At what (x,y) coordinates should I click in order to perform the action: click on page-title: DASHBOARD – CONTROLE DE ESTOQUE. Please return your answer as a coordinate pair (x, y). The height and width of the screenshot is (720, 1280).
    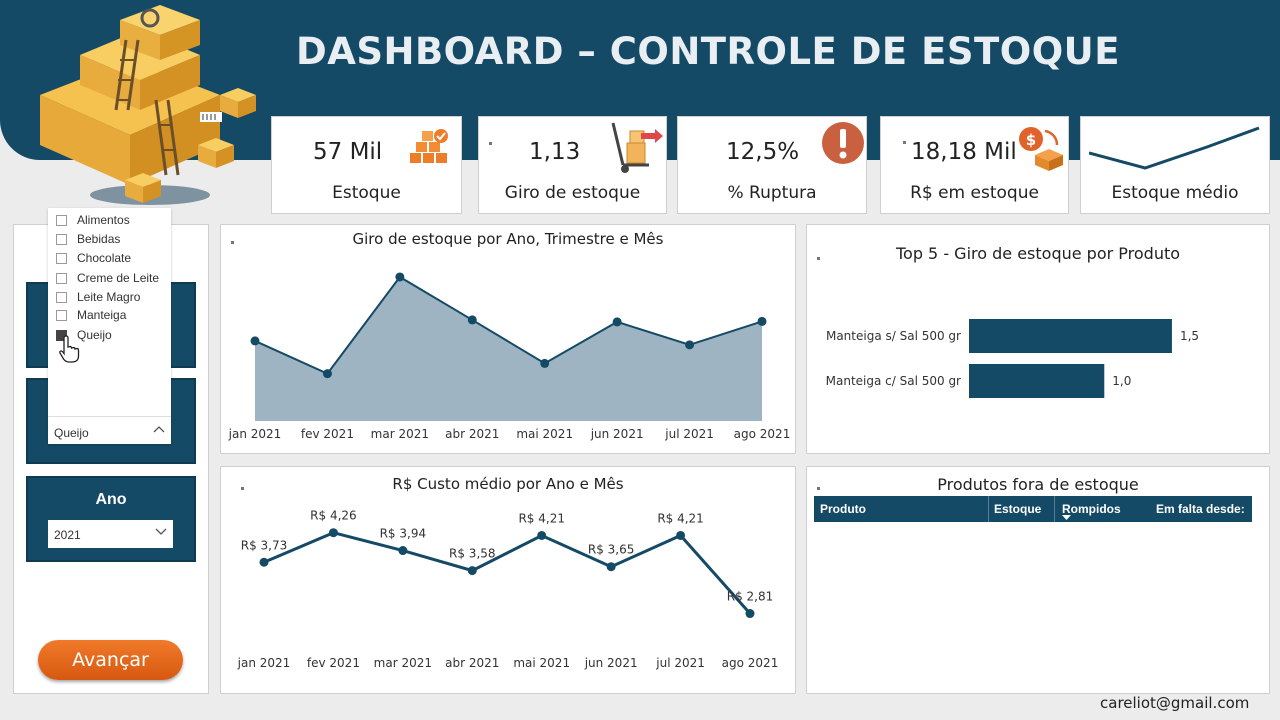
    Looking at the image, I should click on (708, 51).